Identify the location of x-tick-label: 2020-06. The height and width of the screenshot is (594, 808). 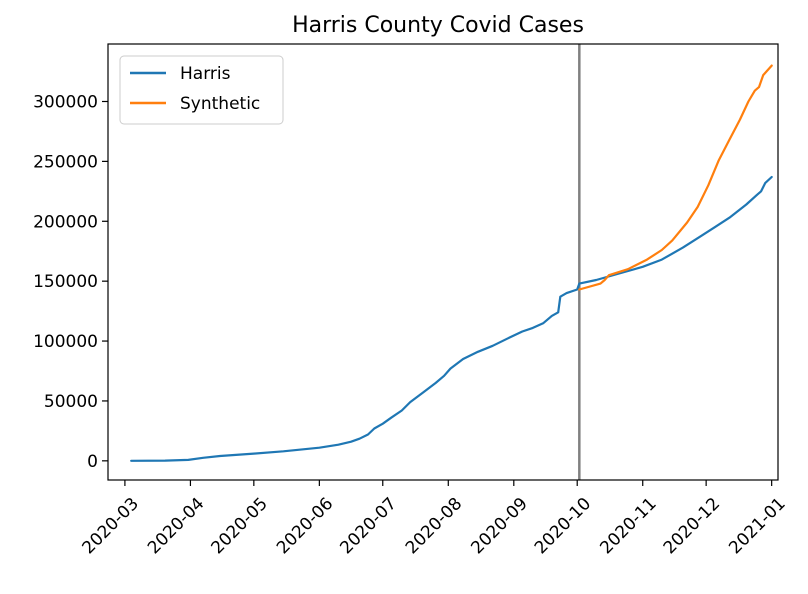
(305, 526).